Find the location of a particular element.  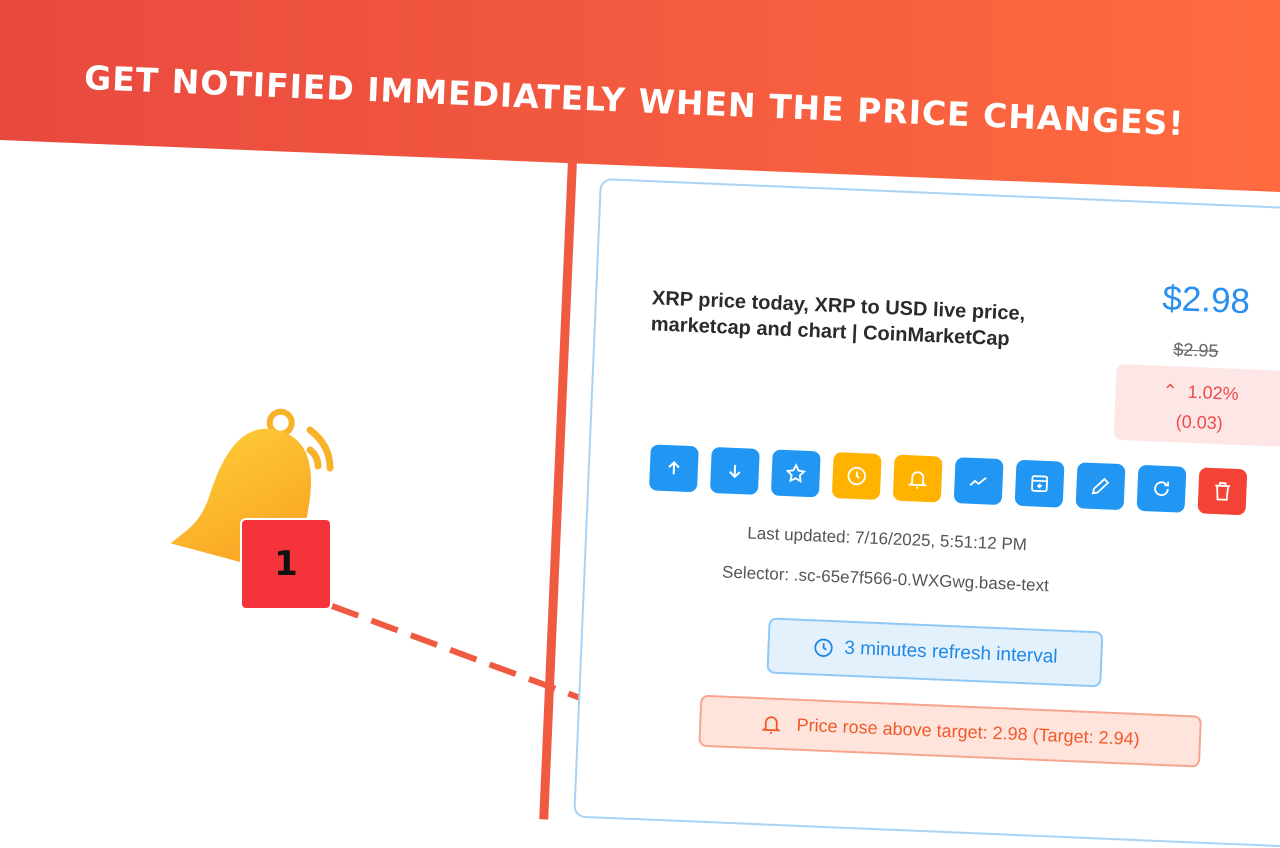

notification-badge: 1 is located at coordinates (286, 564).